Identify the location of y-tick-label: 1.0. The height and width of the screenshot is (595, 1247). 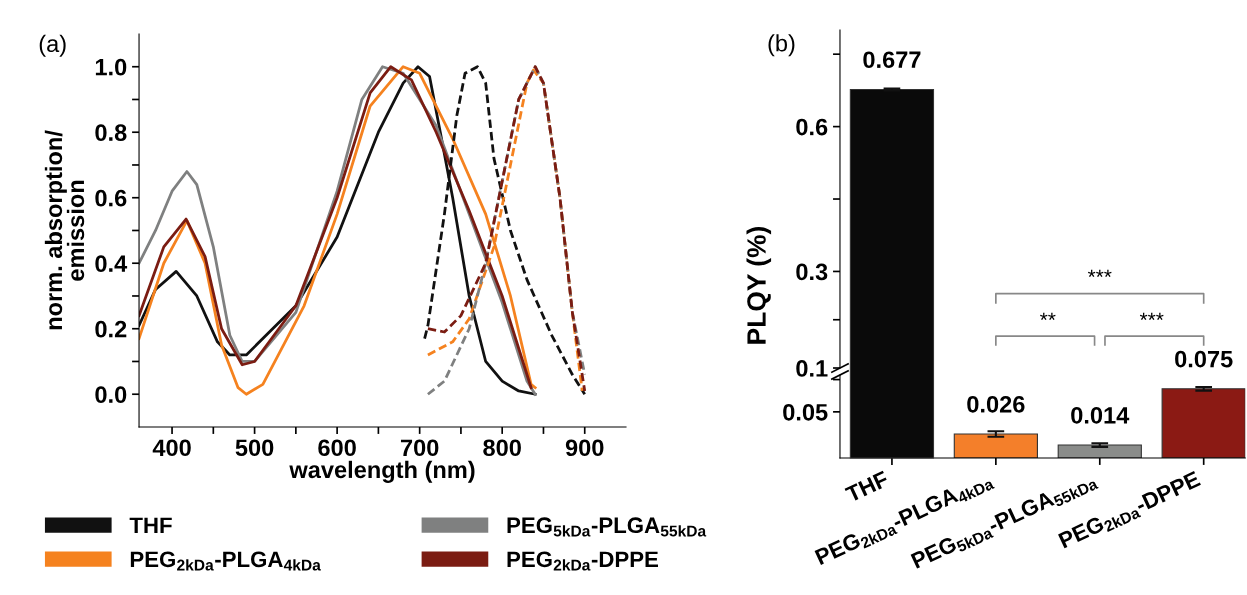
(111, 67).